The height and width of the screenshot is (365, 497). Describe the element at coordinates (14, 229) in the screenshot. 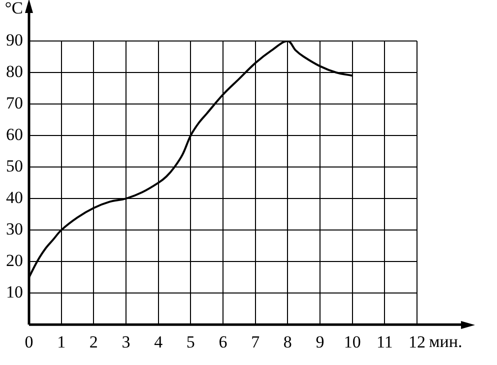

I see `y-tick-label: 30` at that location.